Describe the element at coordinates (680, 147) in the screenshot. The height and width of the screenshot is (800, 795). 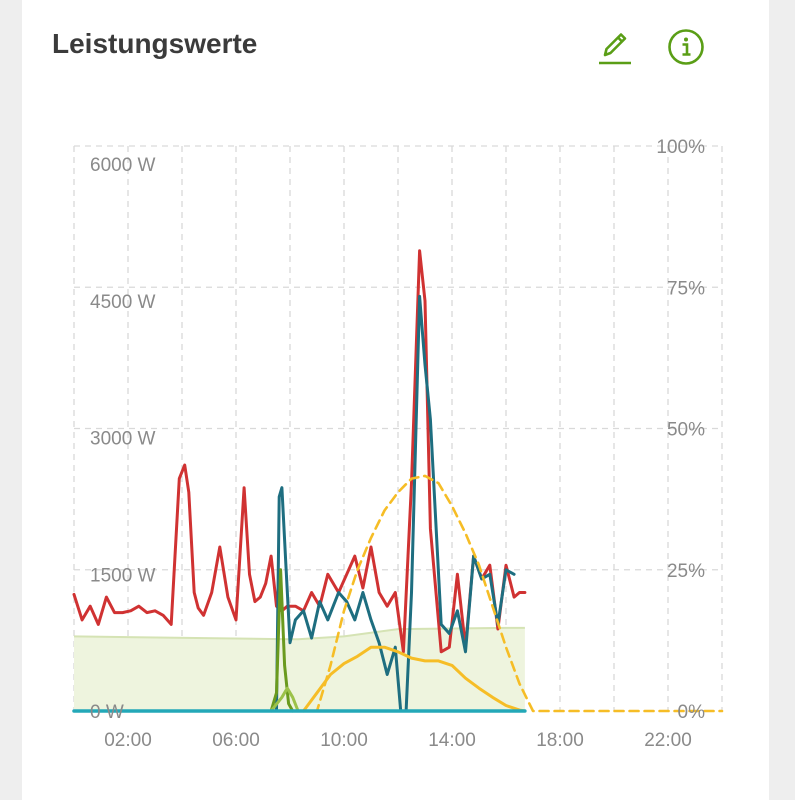
I see `y-tick-right: 100%` at that location.